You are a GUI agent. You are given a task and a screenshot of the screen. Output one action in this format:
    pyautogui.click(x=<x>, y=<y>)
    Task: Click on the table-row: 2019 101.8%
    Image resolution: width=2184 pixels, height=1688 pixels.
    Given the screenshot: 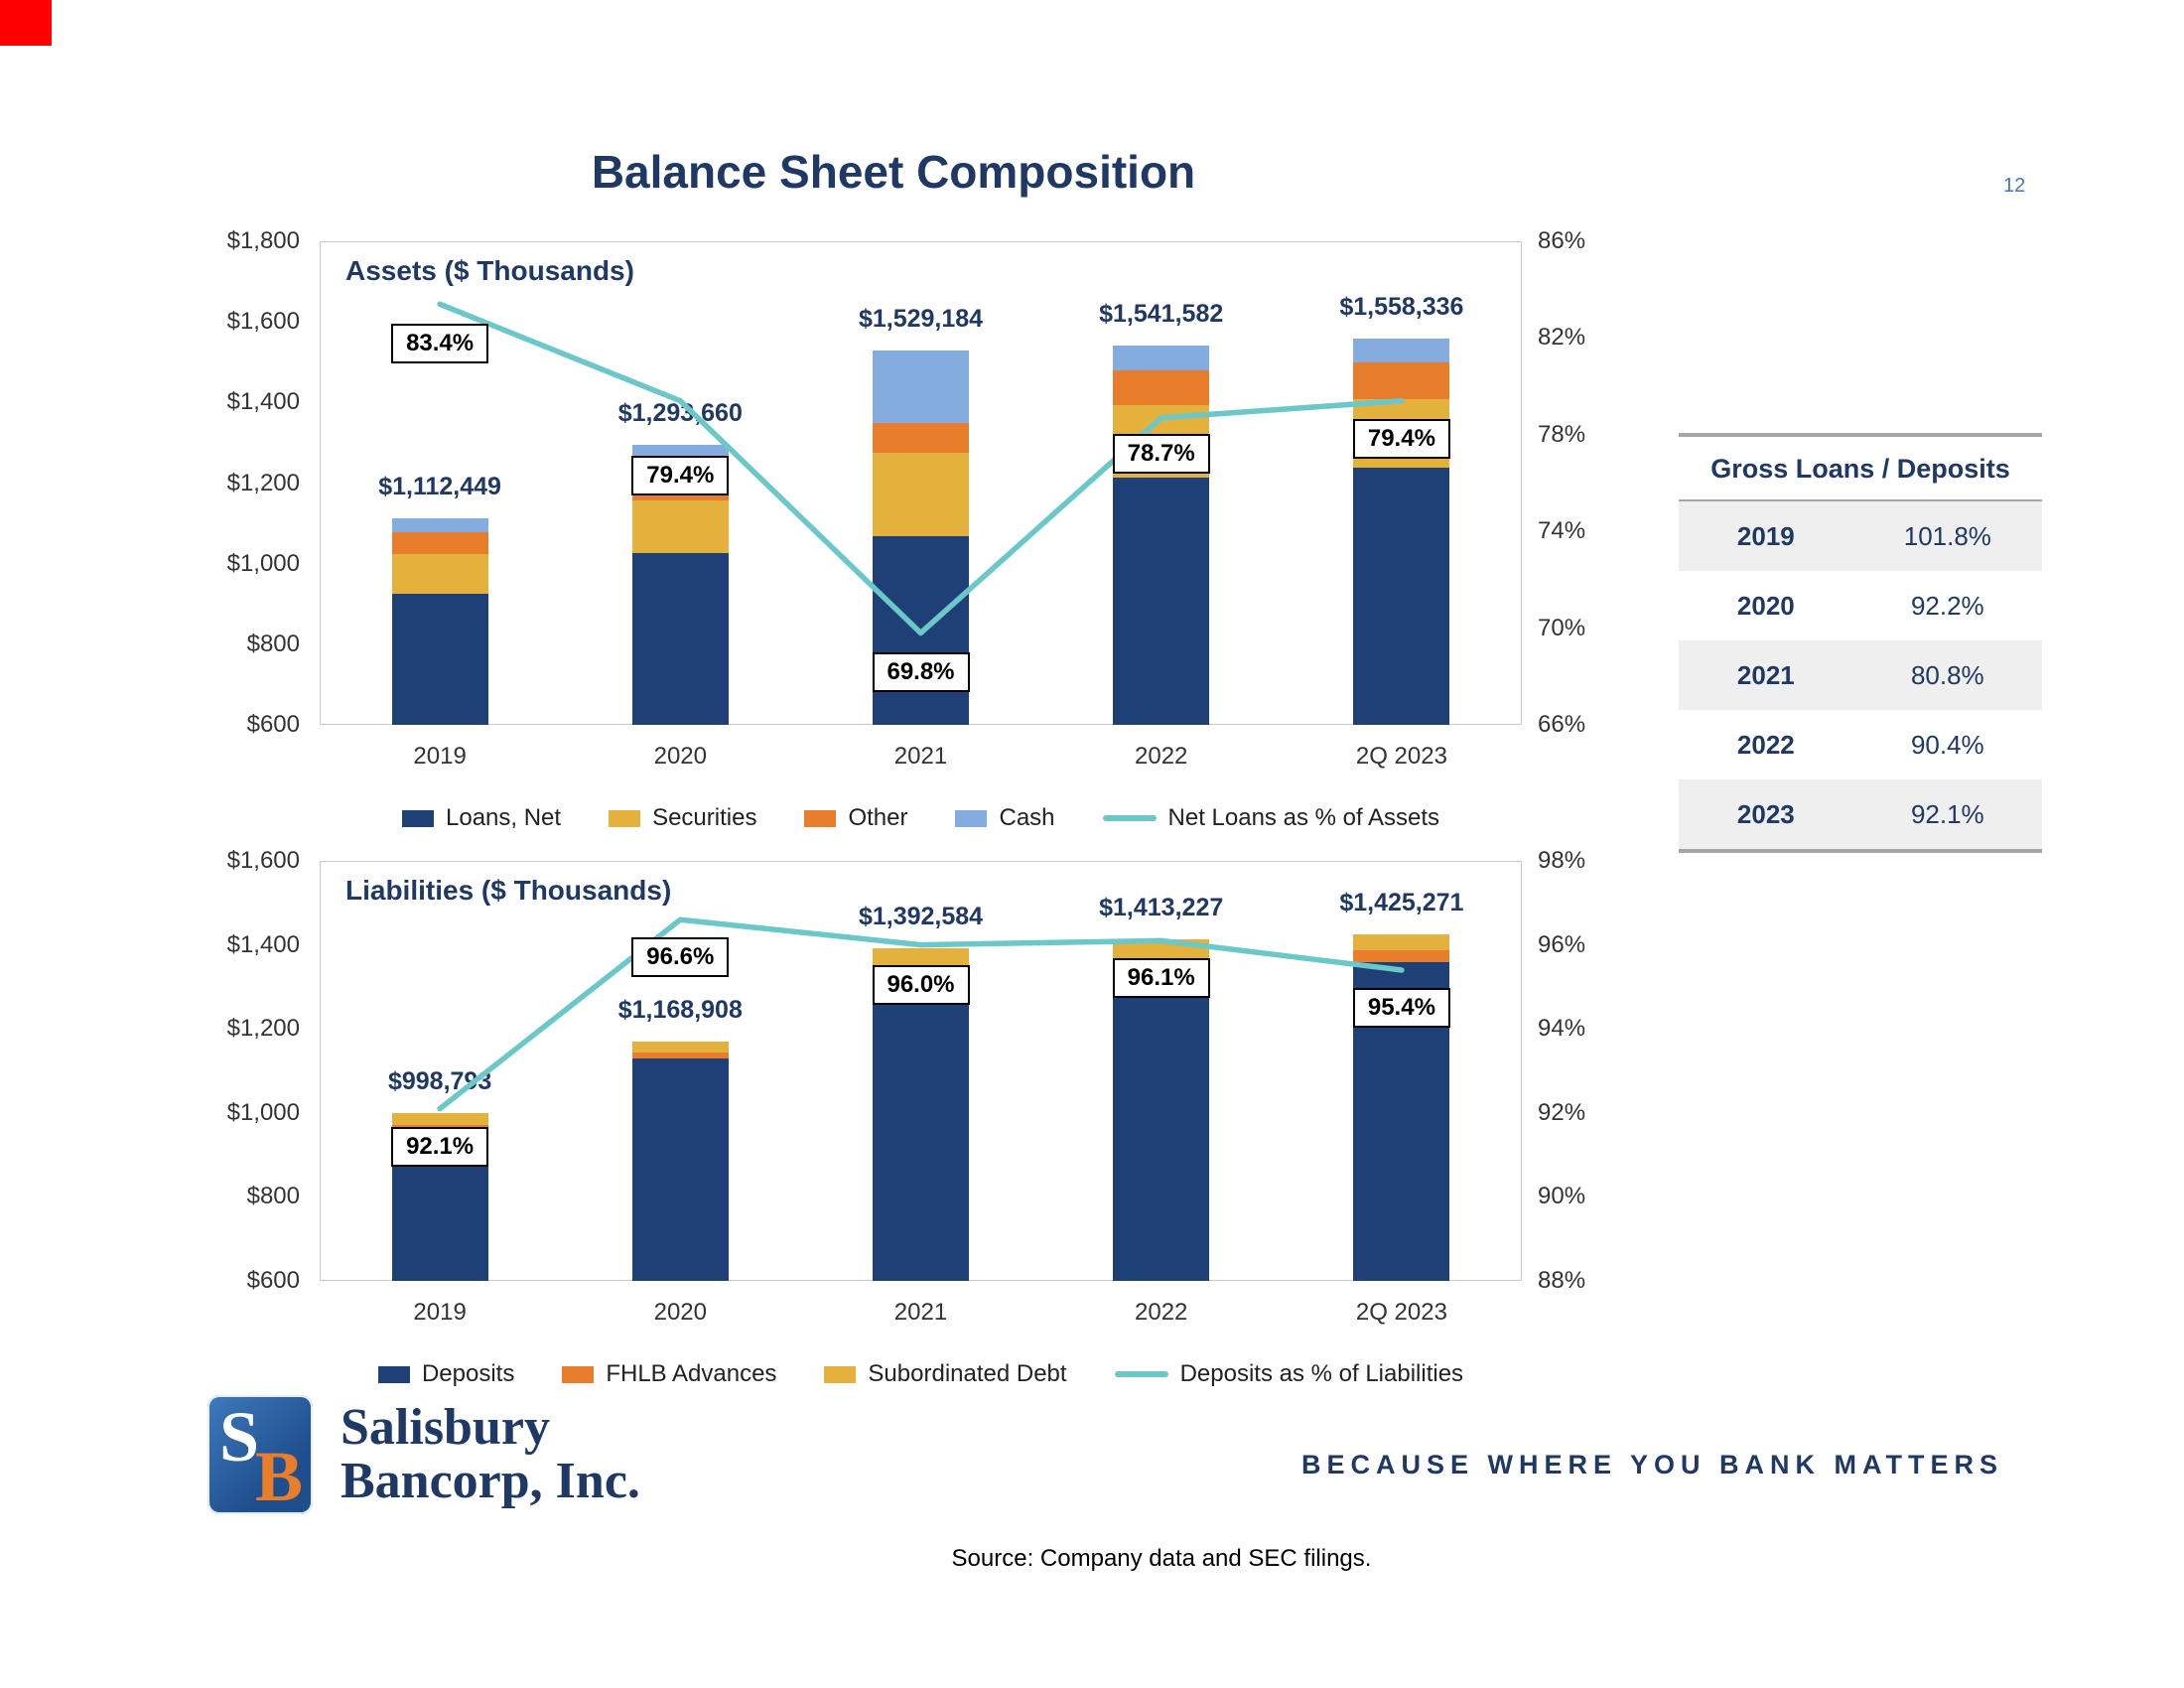 What is the action you would take?
    pyautogui.click(x=1860, y=536)
    